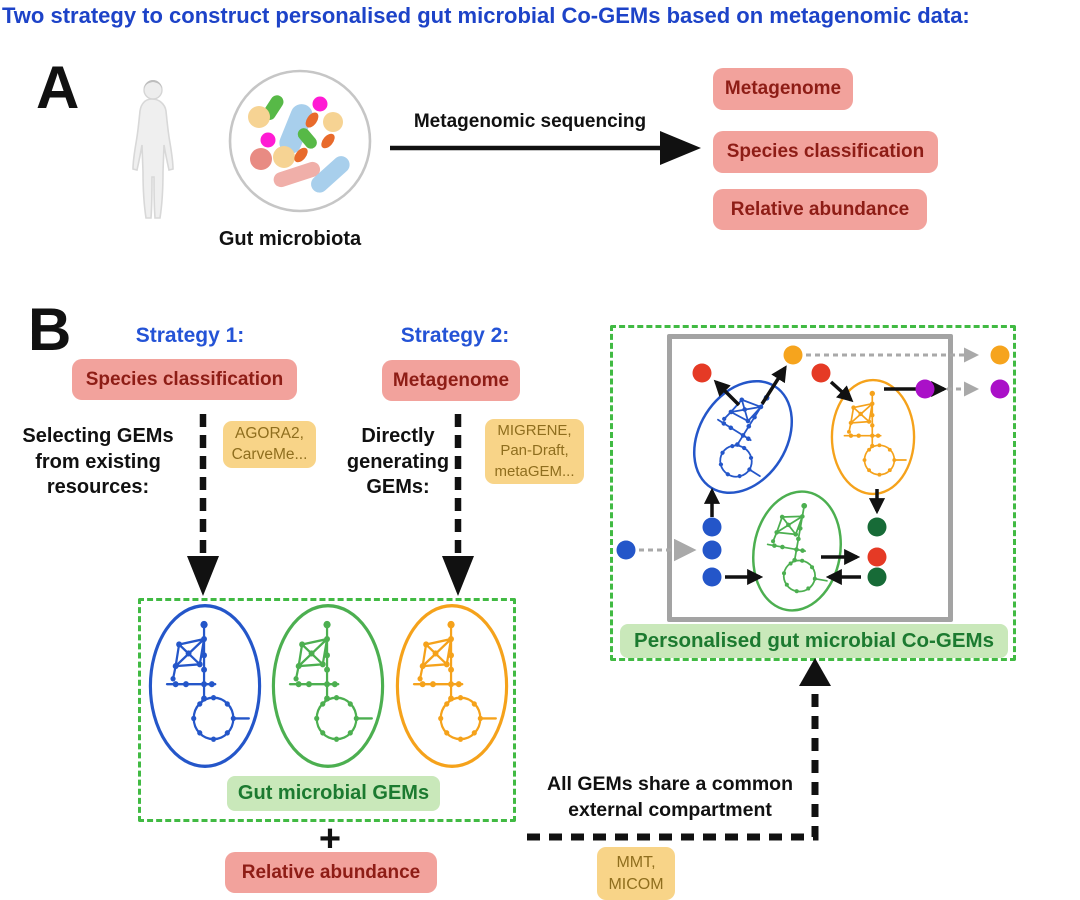 This screenshot has width=1080, height=900. What do you see at coordinates (330, 839) in the screenshot?
I see `plus-sign: +` at bounding box center [330, 839].